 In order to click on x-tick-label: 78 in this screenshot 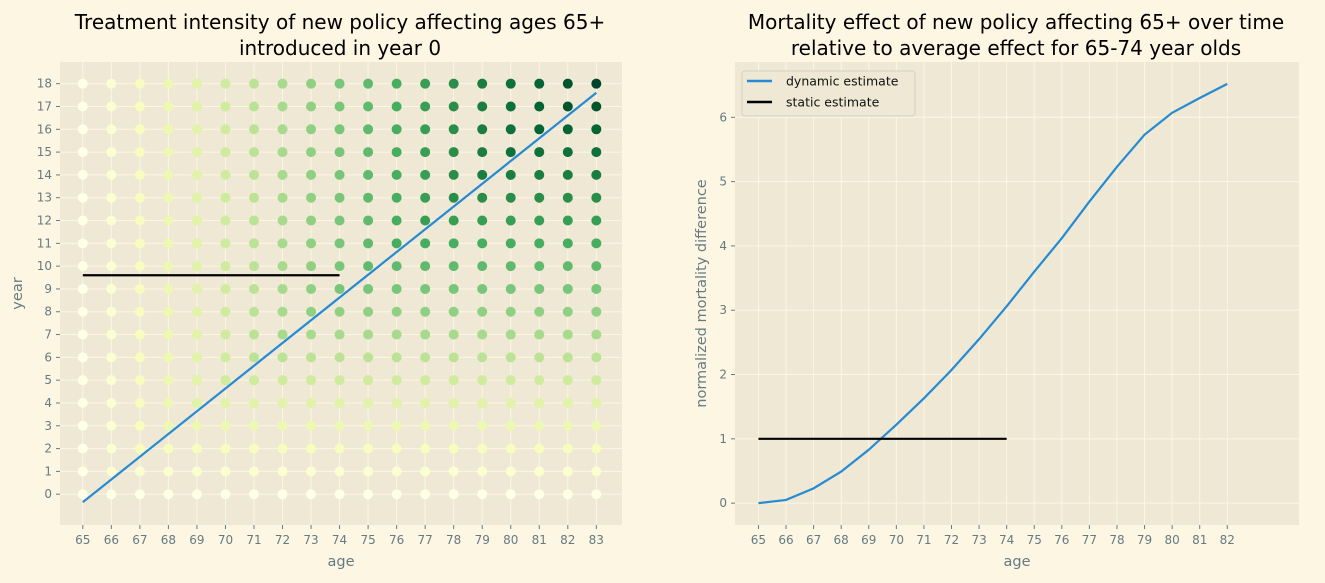, I will do `click(1116, 540)`.